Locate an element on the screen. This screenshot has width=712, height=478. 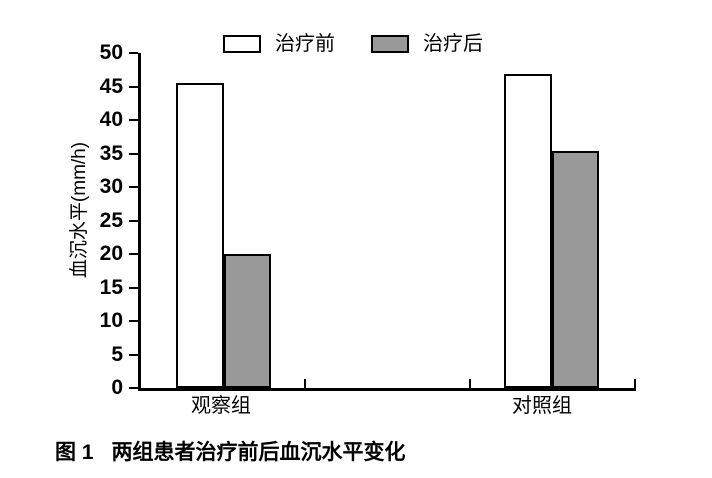
legend: 治疗前 治疗后 is located at coordinates (353, 44).